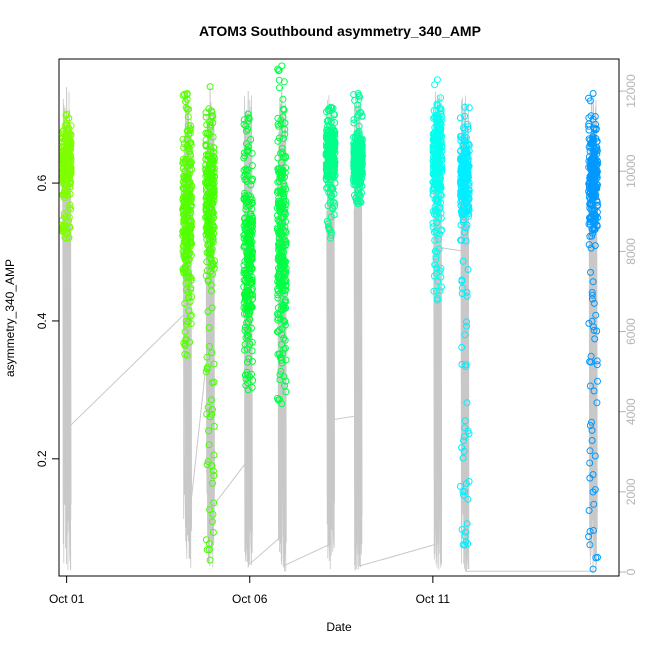 The image size is (650, 650). Describe the element at coordinates (631, 331) in the screenshot. I see `y2-tick-label: 6000` at that location.